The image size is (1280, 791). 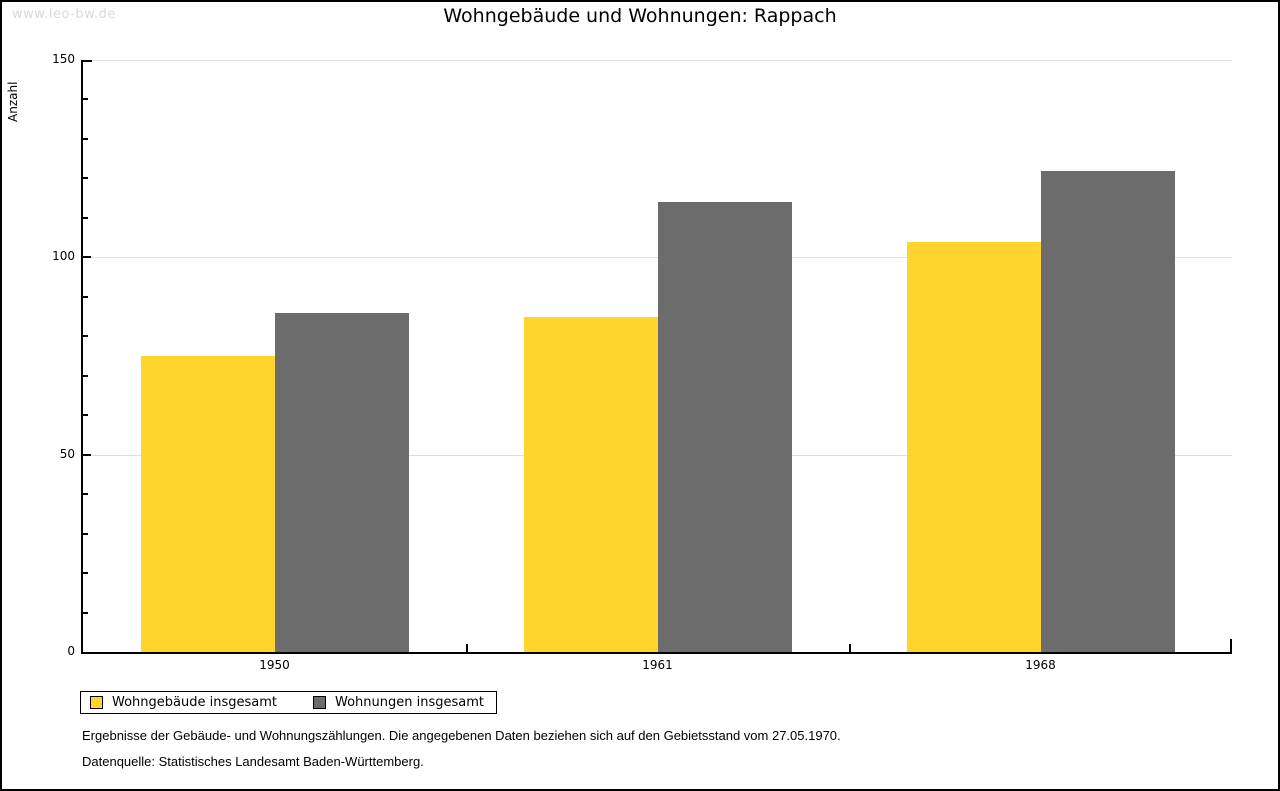 I want to click on y-axis-label: Anzahl, so click(x=13, y=101).